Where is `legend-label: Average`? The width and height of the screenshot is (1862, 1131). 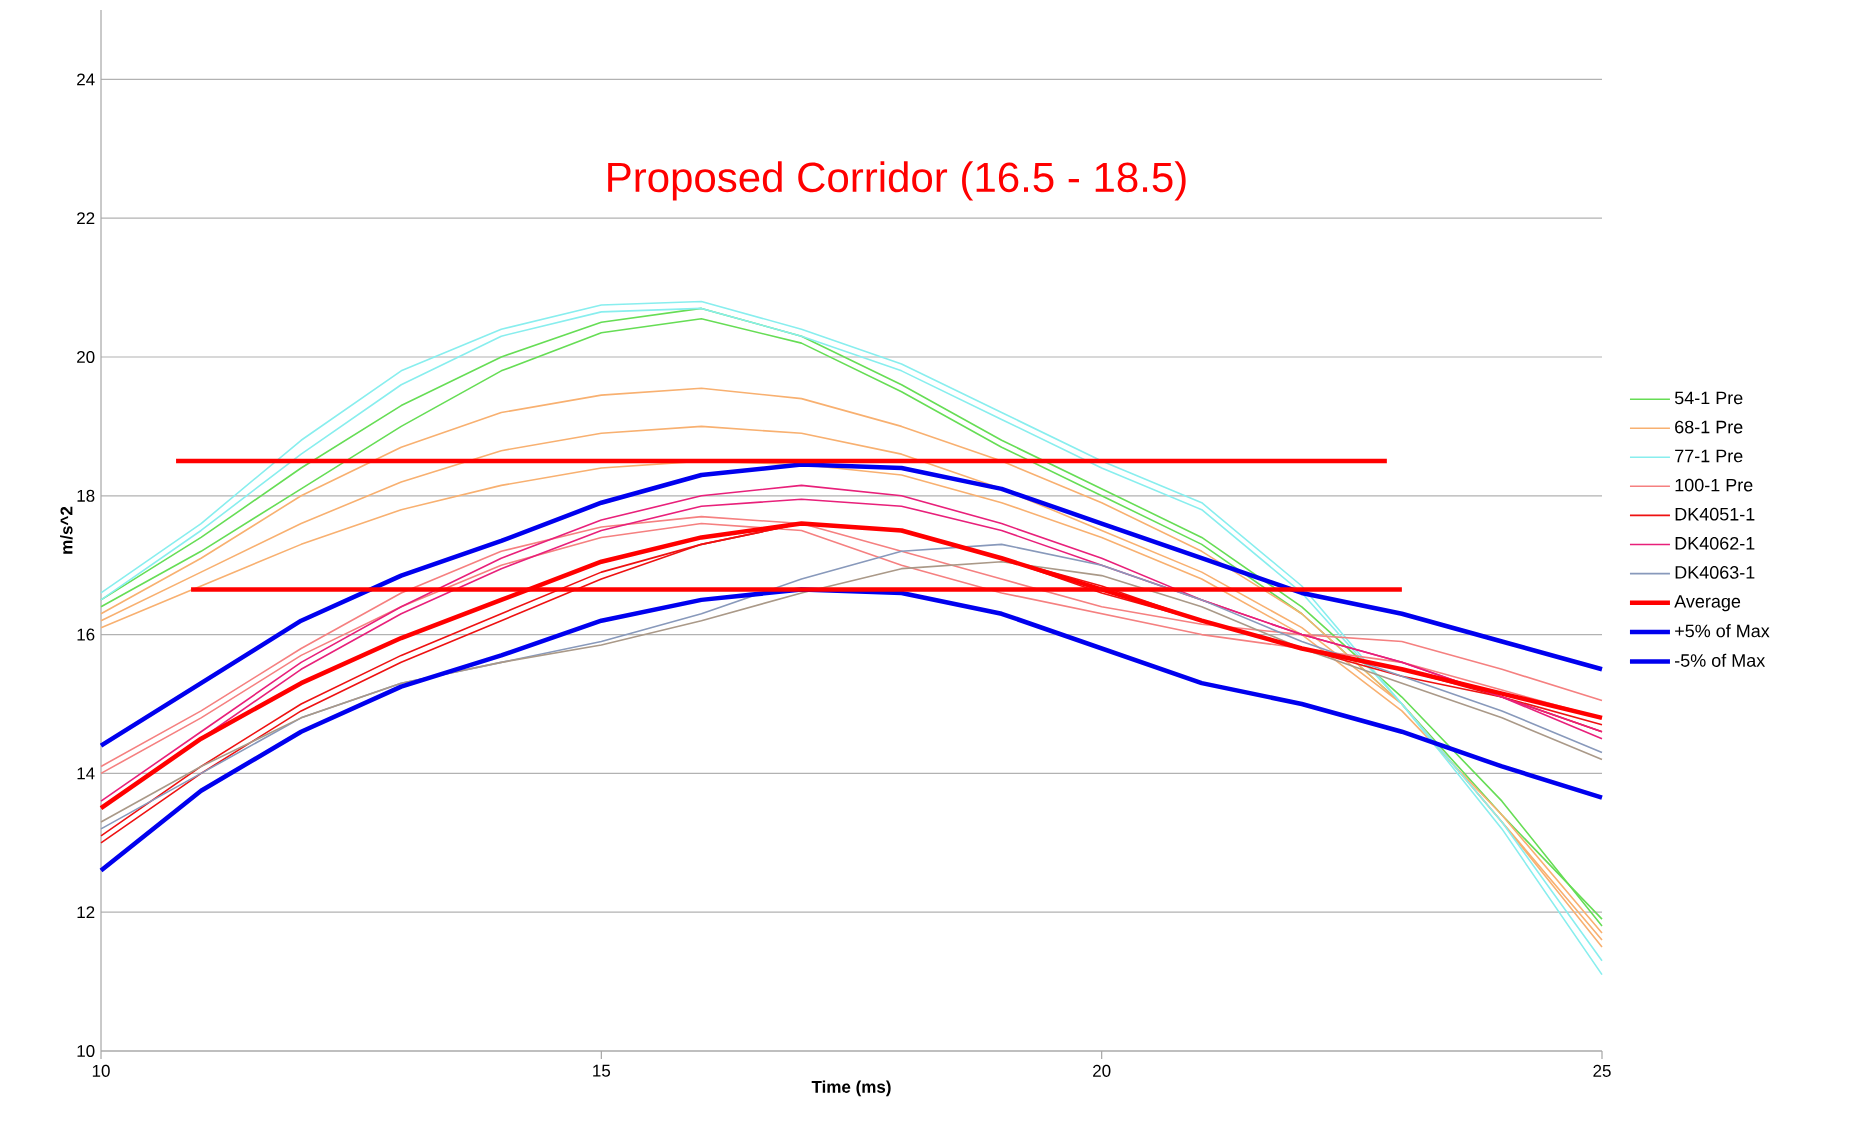 legend-label: Average is located at coordinates (1707, 603).